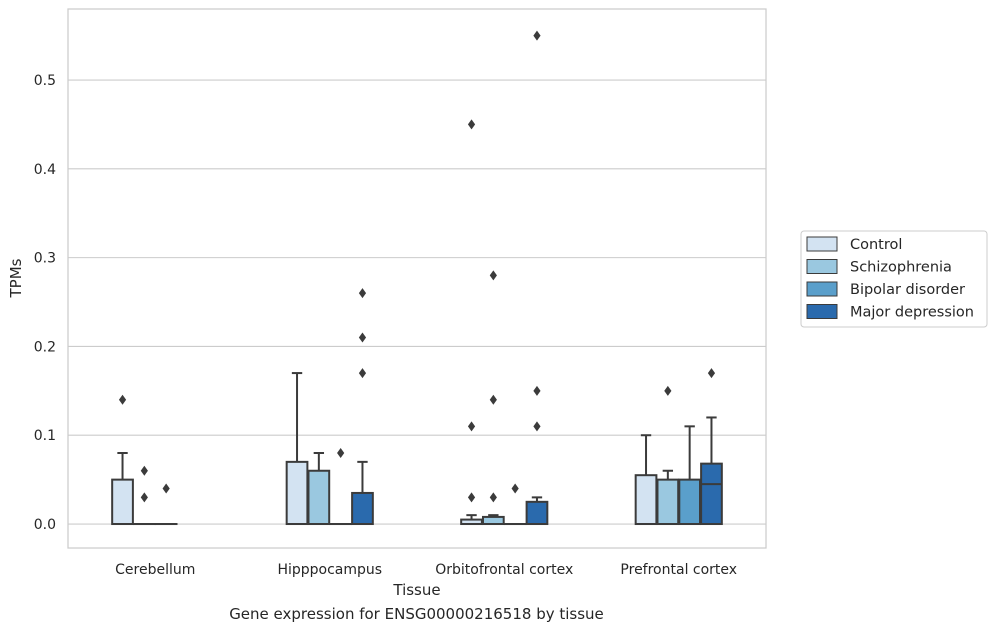 The height and width of the screenshot is (634, 997). I want to click on y-tick-label: 0.4, so click(45, 170).